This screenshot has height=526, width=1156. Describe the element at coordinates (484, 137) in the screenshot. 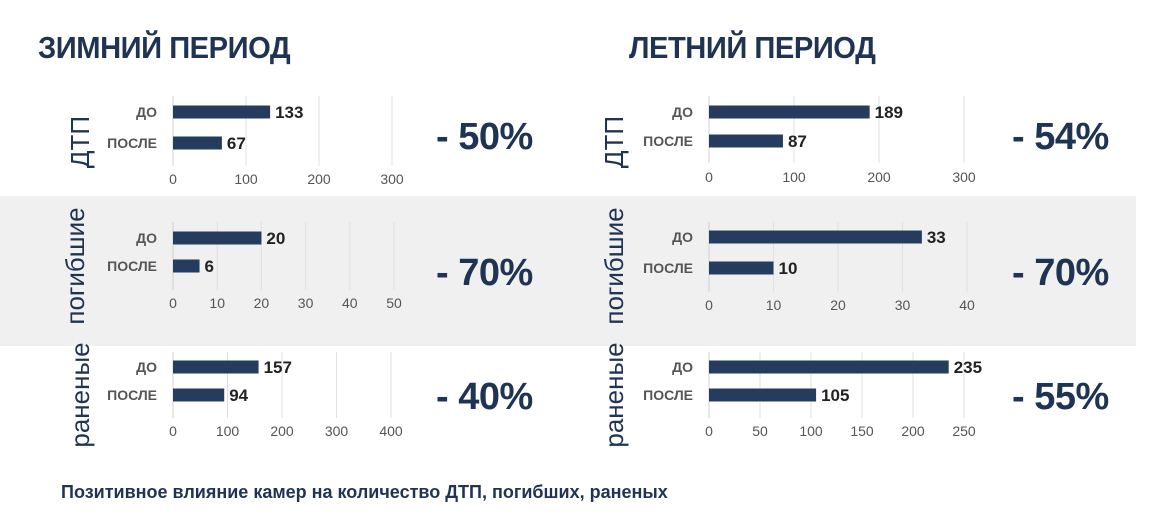

I see `change-winter-dtp: - 50%` at that location.